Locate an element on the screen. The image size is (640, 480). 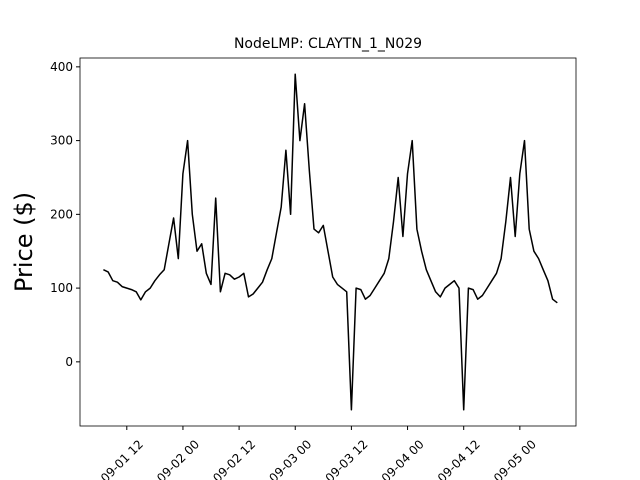
x-tick-label: 09-01 12 is located at coordinates (122, 458).